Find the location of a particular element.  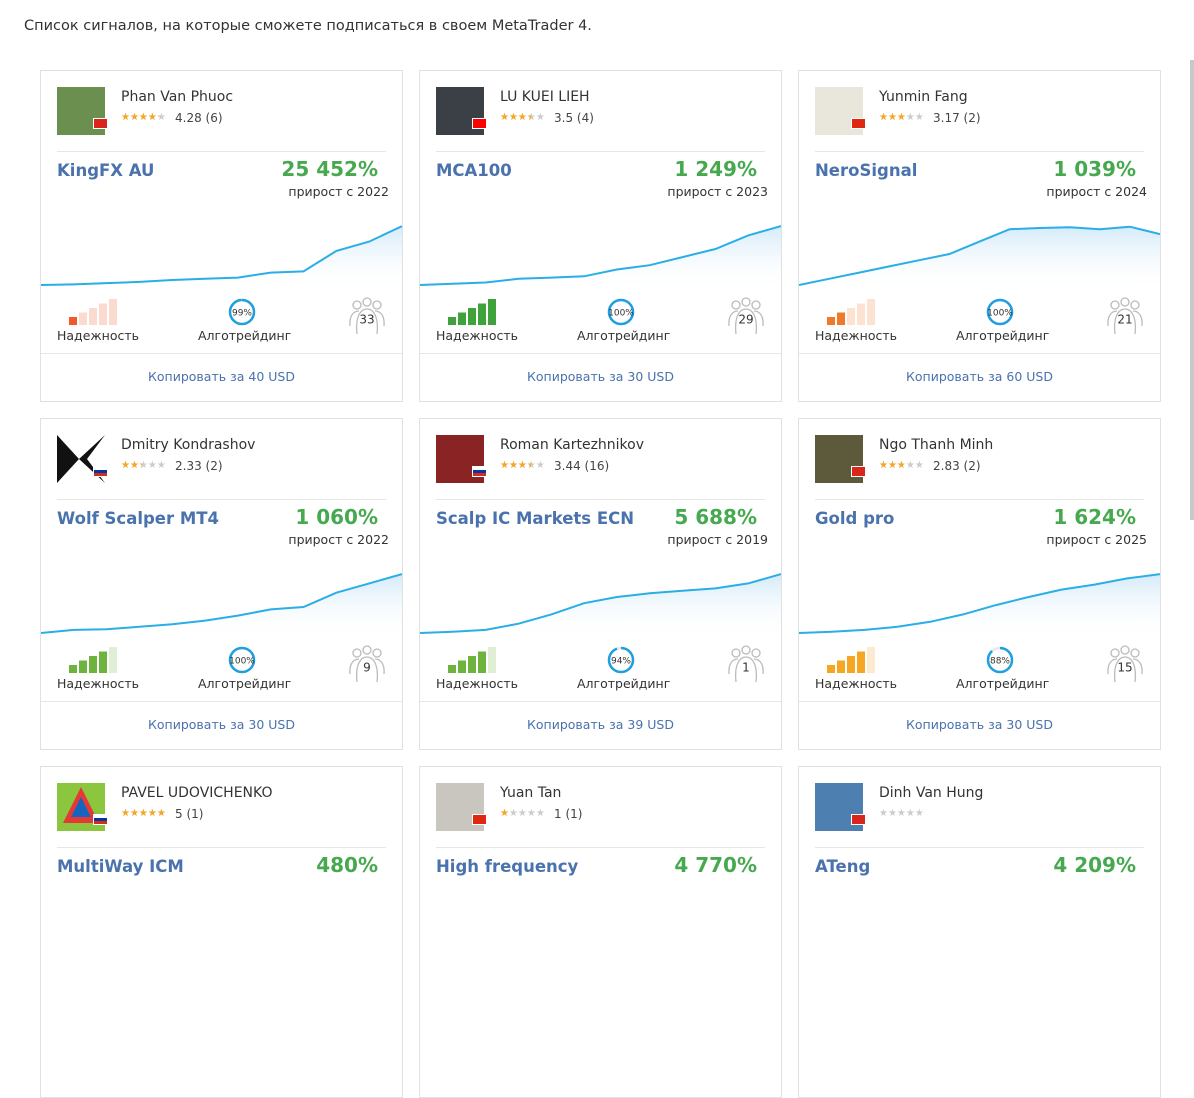

signal-name: NeroSignal is located at coordinates (866, 170).